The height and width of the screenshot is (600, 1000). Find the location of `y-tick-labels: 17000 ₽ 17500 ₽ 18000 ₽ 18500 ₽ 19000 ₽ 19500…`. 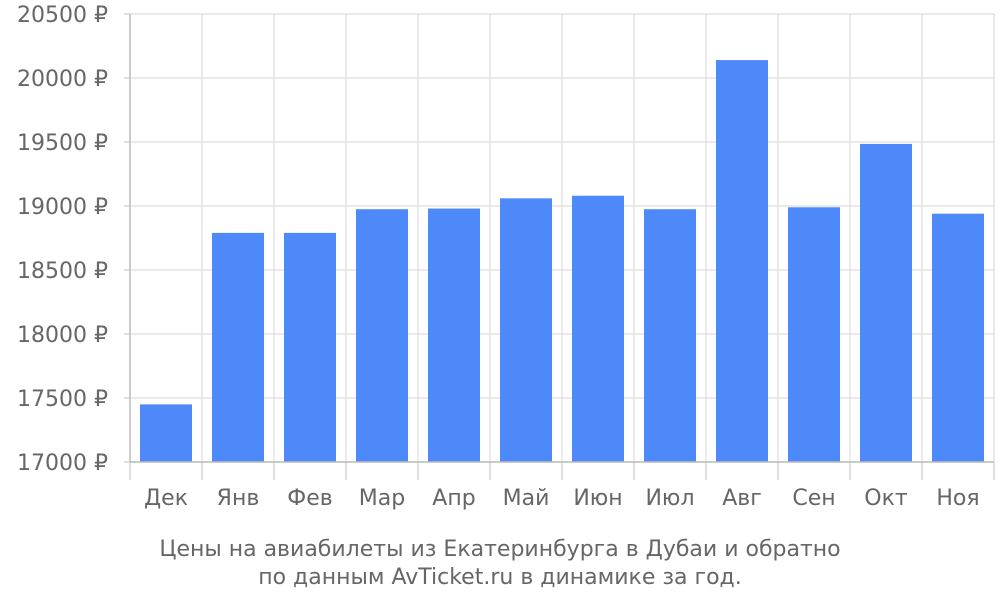

y-tick-labels: 17000 ₽ 17500 ₽ 18000 ₽ 18500 ₽ 19000 ₽ 19500… is located at coordinates (62, 239).